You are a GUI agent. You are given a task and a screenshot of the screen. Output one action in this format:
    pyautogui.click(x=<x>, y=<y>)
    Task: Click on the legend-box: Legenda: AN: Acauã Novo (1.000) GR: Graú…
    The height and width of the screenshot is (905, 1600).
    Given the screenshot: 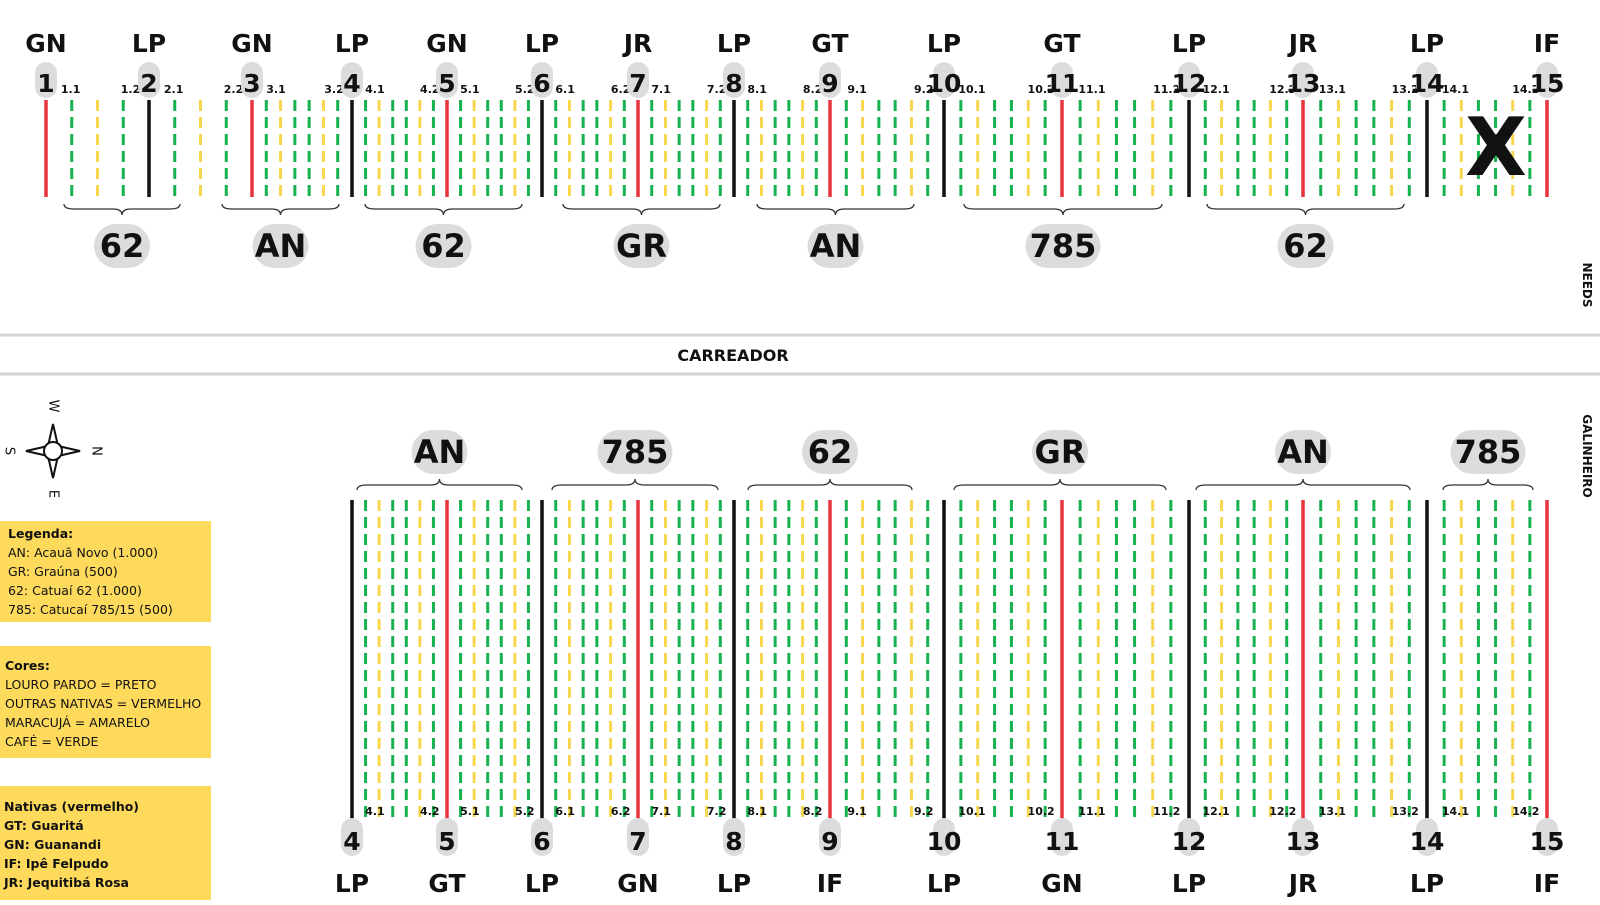 What is the action you would take?
    pyautogui.click(x=105, y=571)
    